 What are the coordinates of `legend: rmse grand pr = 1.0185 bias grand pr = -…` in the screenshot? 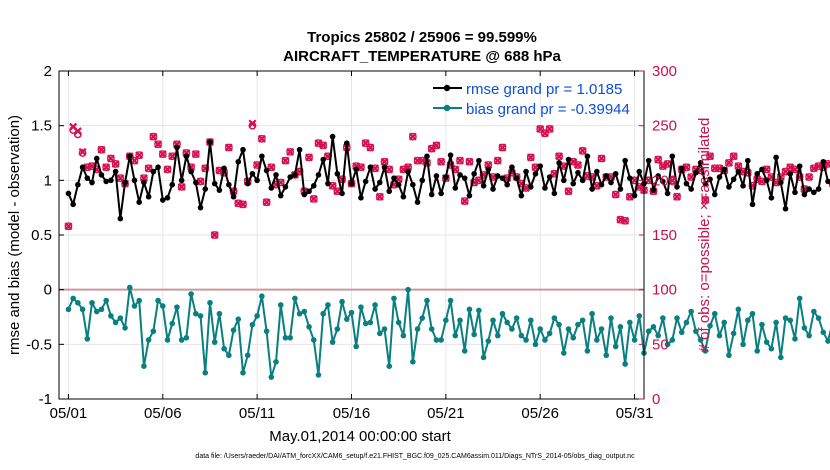 It's located at (531, 99).